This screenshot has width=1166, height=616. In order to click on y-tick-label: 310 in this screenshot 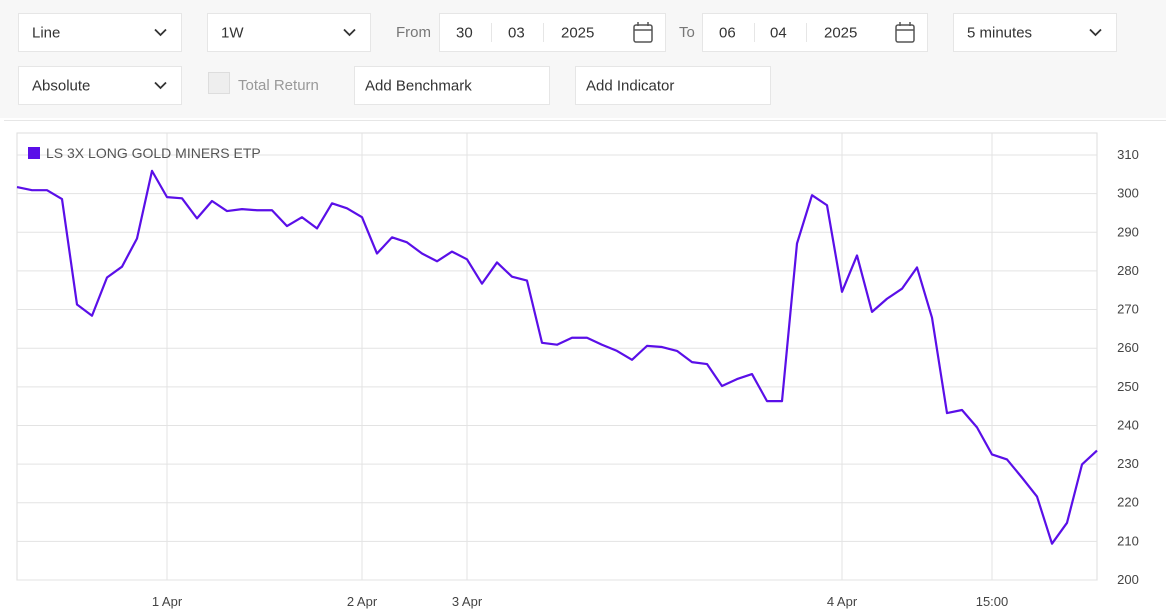, I will do `click(1128, 154)`.